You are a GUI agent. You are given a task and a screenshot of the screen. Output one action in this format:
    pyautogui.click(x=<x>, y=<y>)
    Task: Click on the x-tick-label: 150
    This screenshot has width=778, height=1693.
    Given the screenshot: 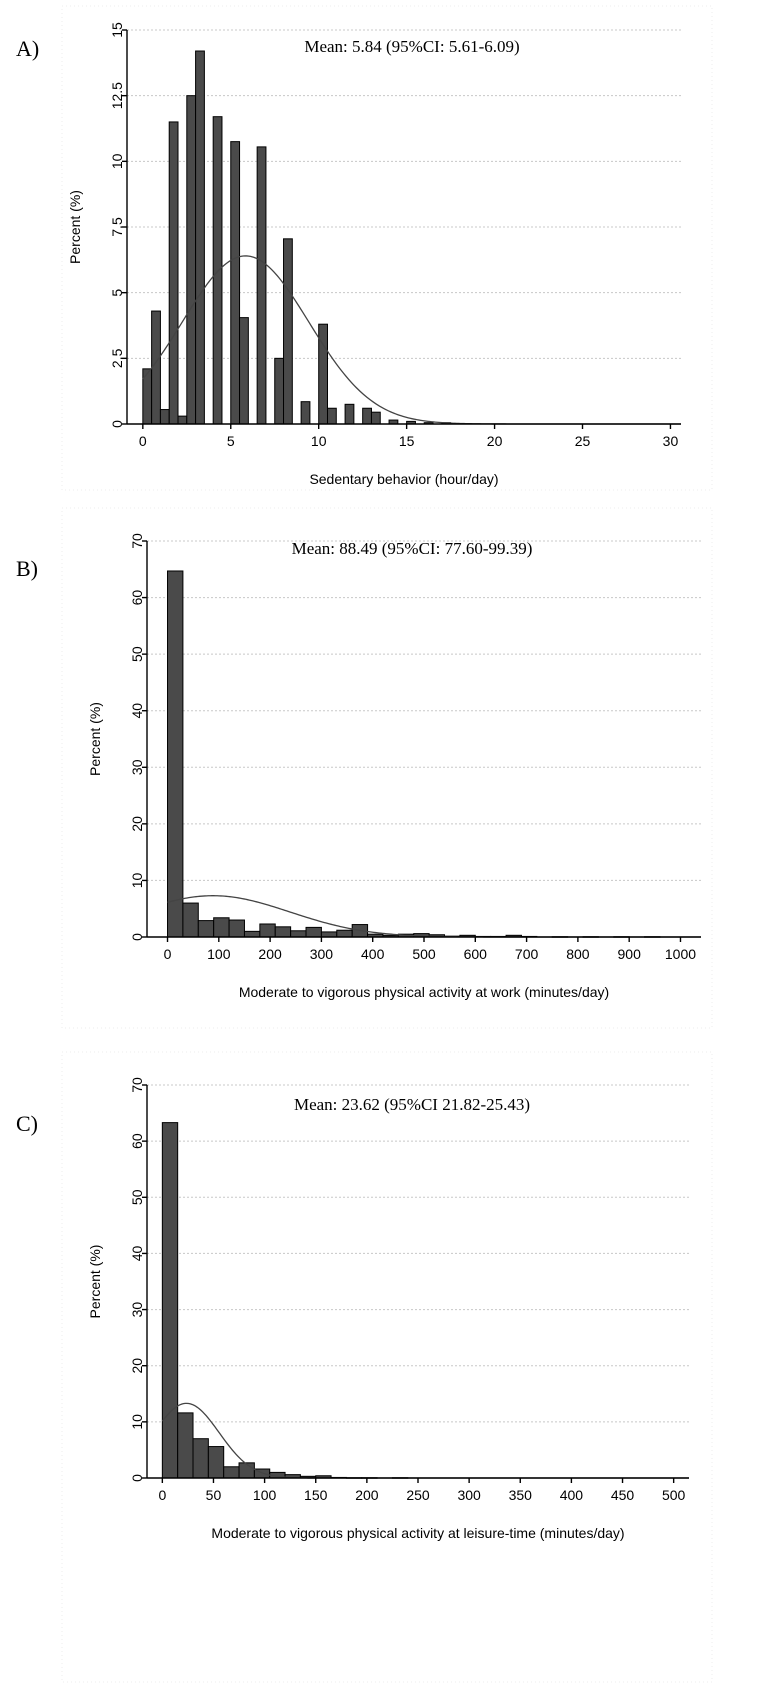 What is the action you would take?
    pyautogui.click(x=316, y=1495)
    